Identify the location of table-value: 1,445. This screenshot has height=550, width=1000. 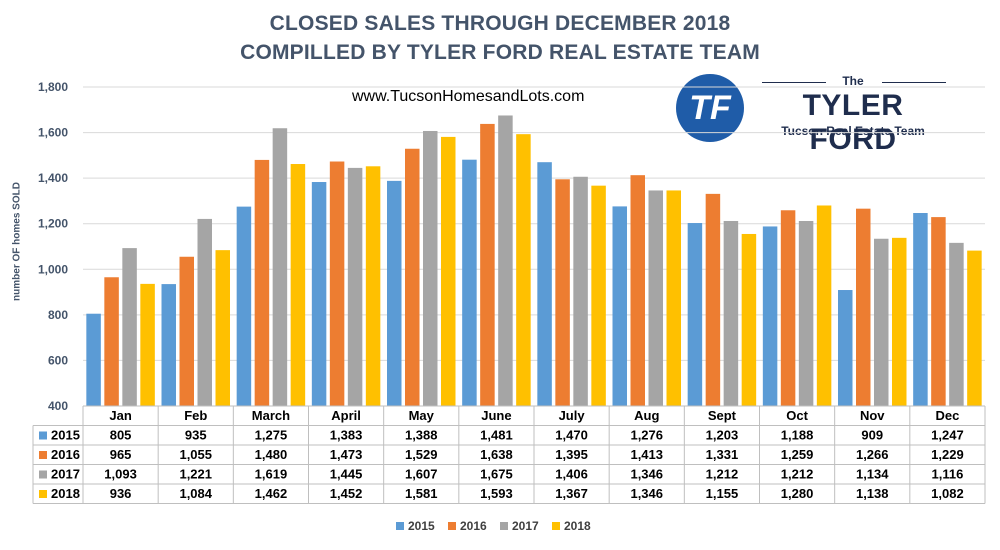
(346, 474).